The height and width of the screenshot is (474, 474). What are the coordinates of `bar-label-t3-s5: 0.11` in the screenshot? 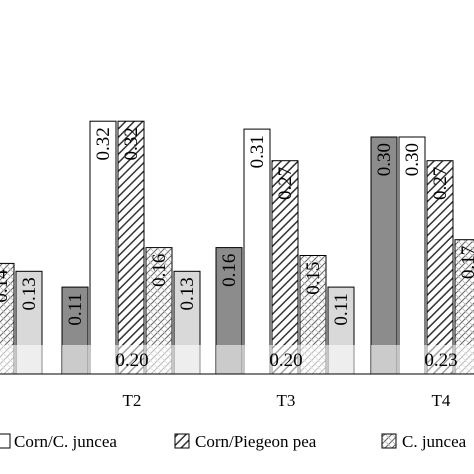 It's located at (341, 309).